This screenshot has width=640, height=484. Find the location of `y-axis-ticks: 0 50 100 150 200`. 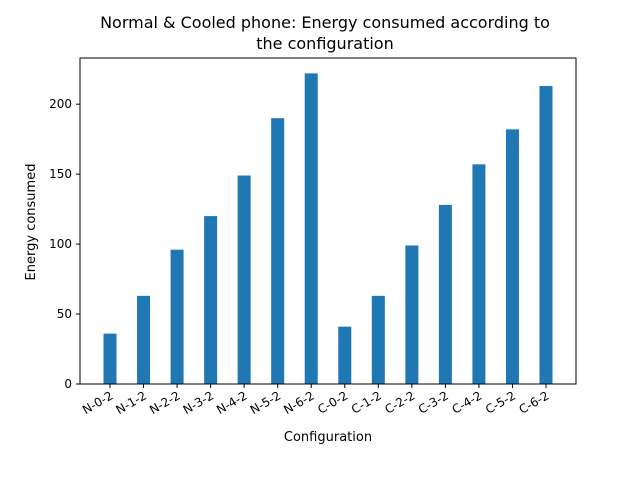

y-axis-ticks: 0 50 100 150 200 is located at coordinates (64, 244).